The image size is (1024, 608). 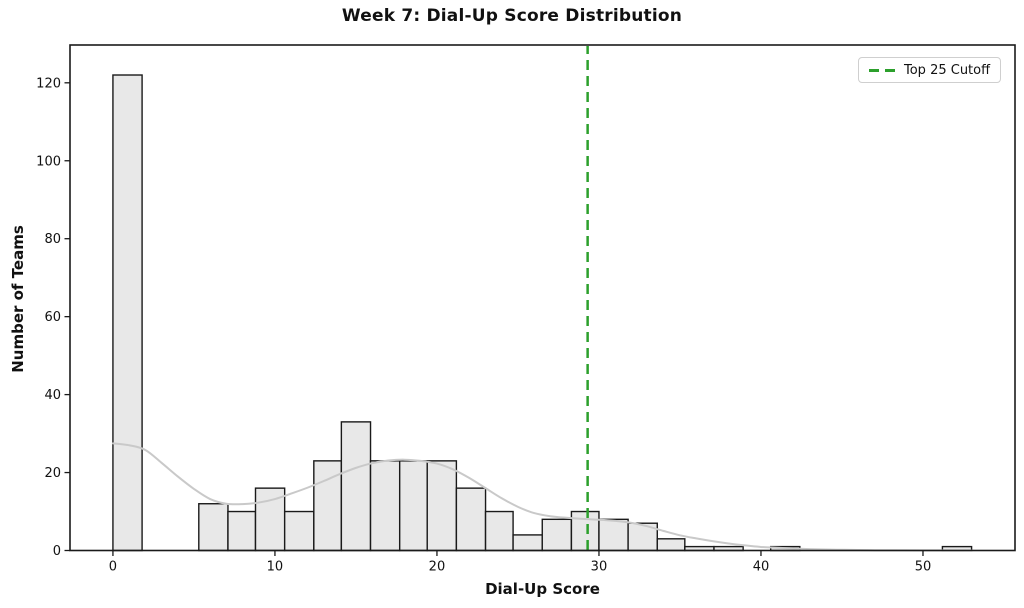 I want to click on y-tick-label: 120, so click(x=48, y=83).